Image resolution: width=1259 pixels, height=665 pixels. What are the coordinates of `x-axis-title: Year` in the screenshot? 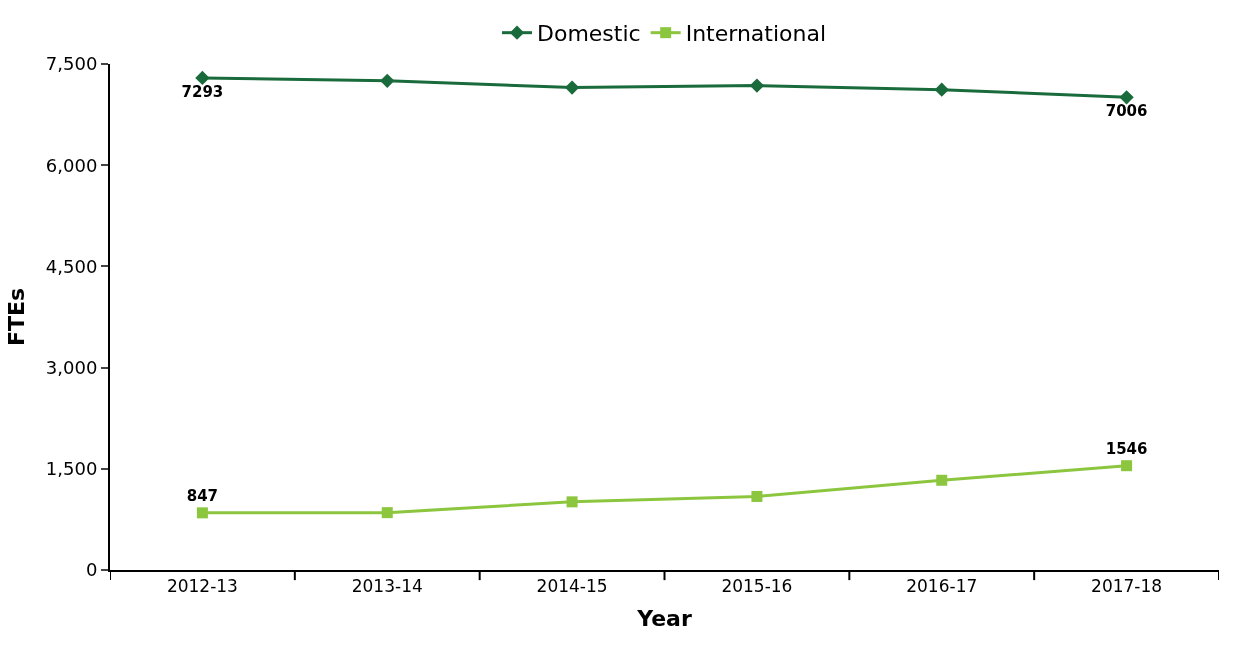 It's located at (664, 618).